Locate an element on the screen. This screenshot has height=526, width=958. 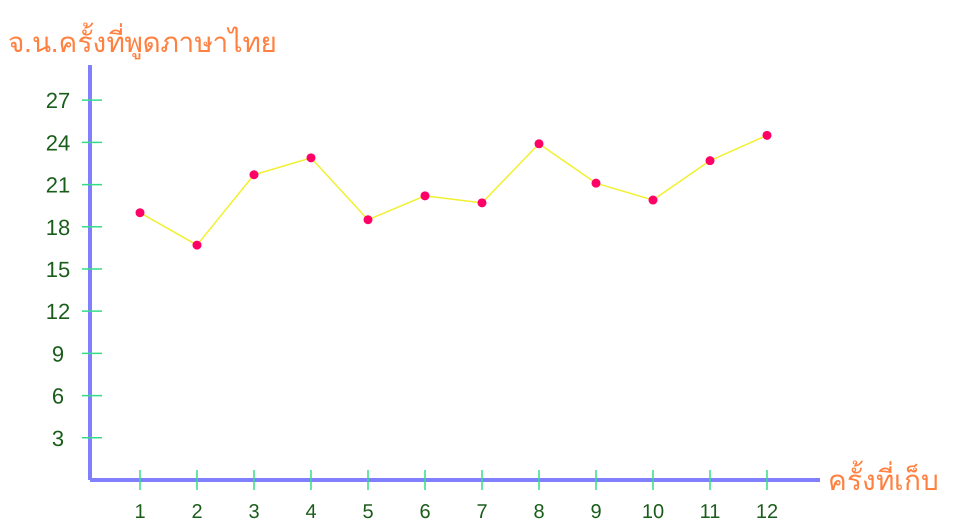
y-tick-label: 15 is located at coordinates (58, 269).